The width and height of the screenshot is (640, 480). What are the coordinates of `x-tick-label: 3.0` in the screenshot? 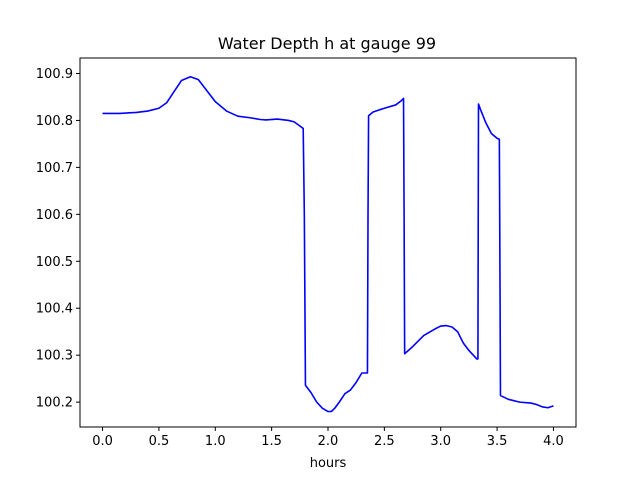 It's located at (440, 441).